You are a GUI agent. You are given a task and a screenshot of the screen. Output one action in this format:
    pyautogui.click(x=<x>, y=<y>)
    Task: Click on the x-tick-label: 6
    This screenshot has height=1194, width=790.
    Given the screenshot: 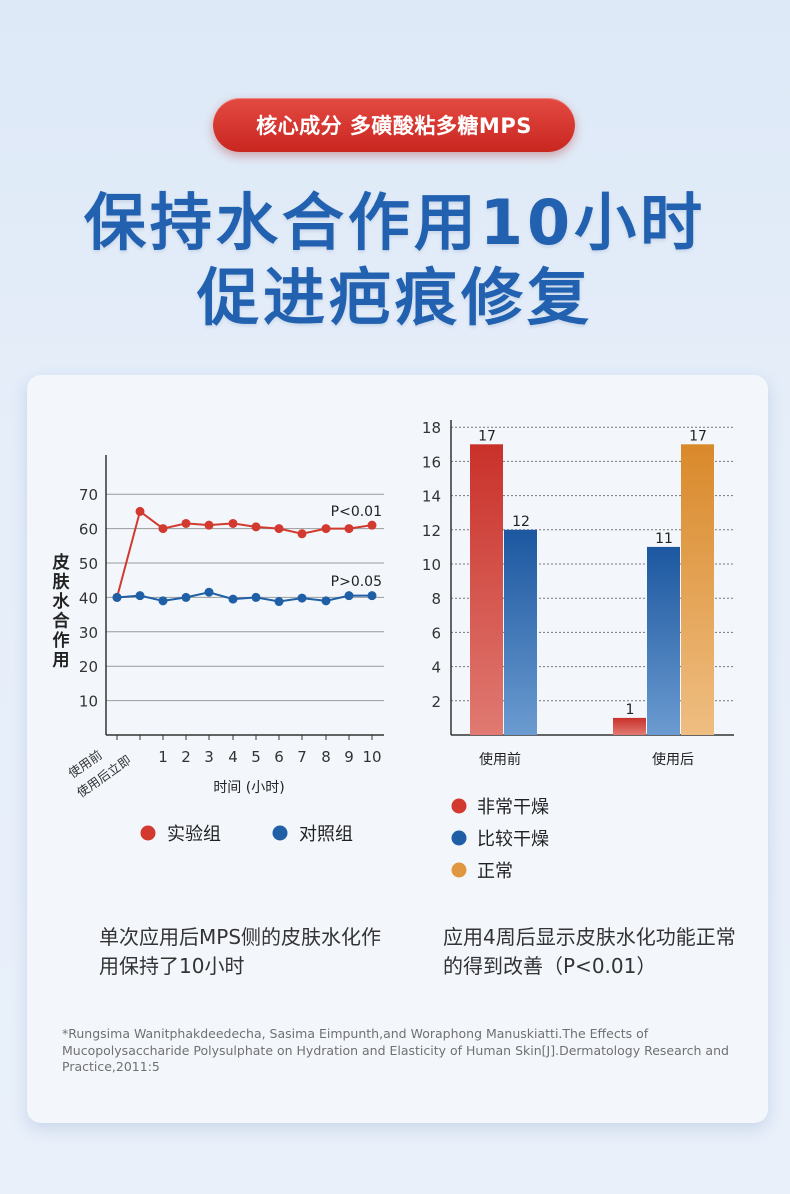 What is the action you would take?
    pyautogui.click(x=279, y=757)
    